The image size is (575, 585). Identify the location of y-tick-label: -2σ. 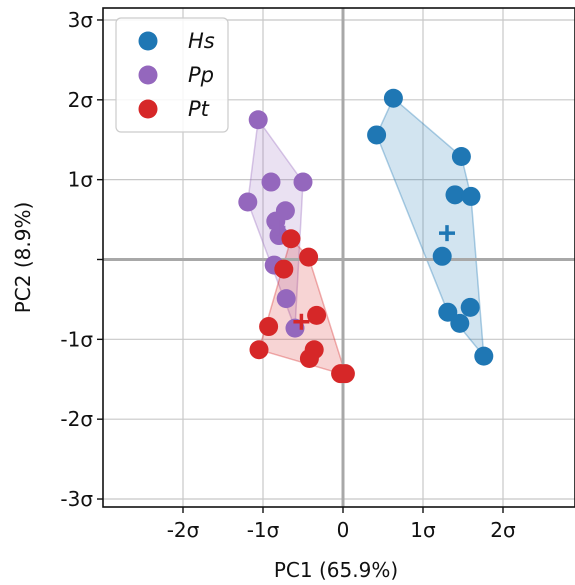
(76, 419).